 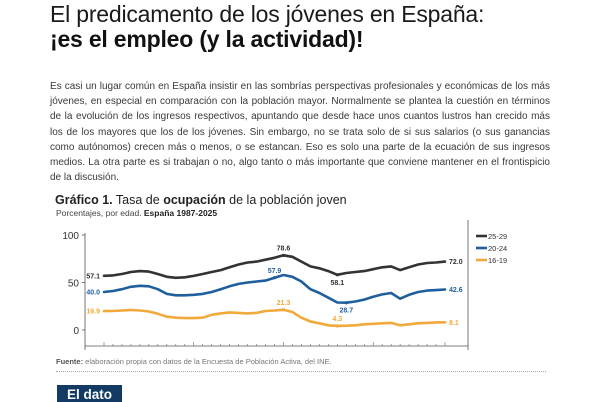 I want to click on data-label: 4.3, so click(x=337, y=319).